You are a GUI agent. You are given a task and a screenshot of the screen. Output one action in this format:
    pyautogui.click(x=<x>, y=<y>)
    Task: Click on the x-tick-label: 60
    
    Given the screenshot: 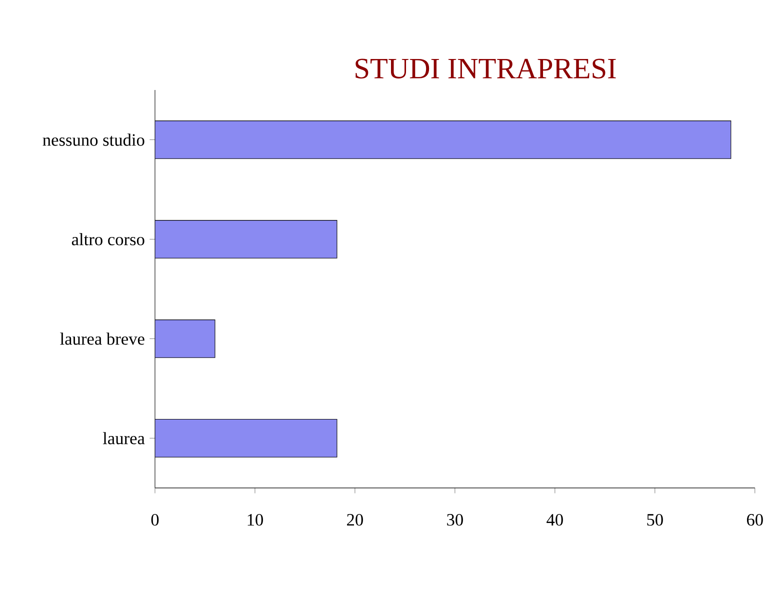 What is the action you would take?
    pyautogui.click(x=754, y=520)
    